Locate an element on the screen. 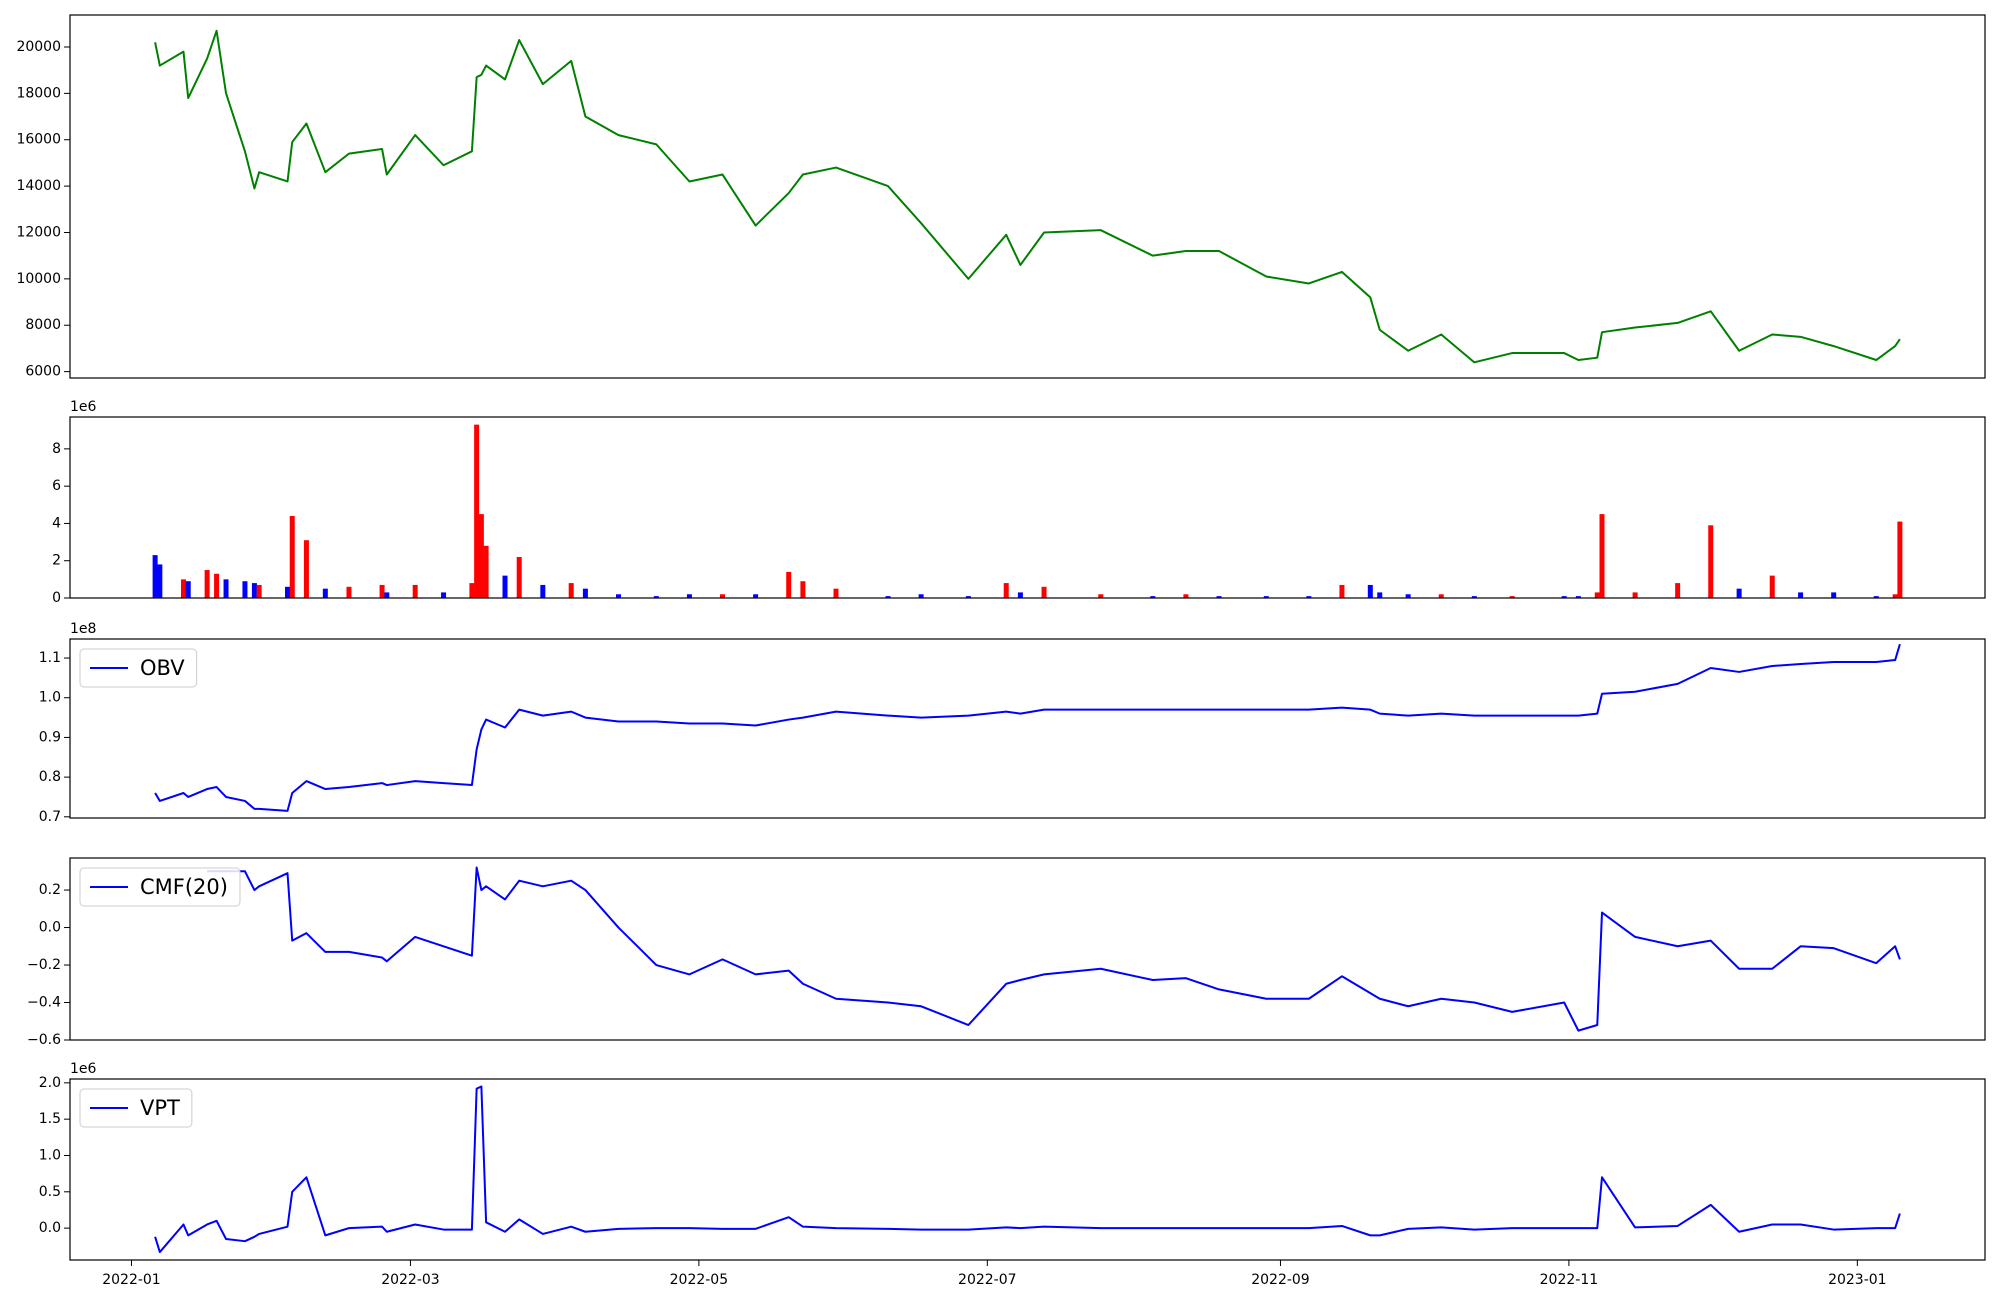 Image resolution: width=2000 pixels, height=1300 pixels. y-tick-label: 0.8 is located at coordinates (50, 777).